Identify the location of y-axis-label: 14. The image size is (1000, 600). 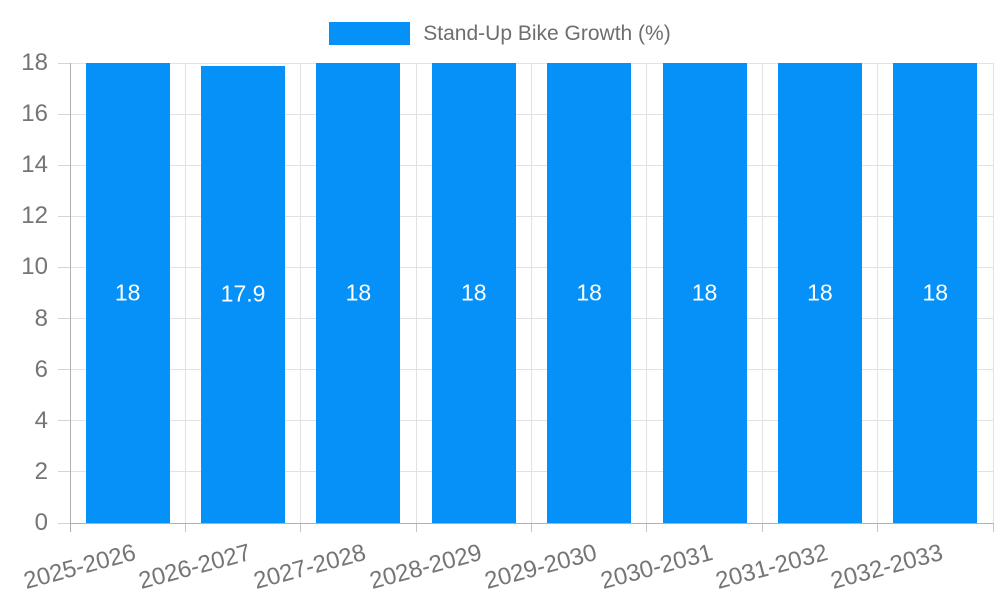
(34, 165).